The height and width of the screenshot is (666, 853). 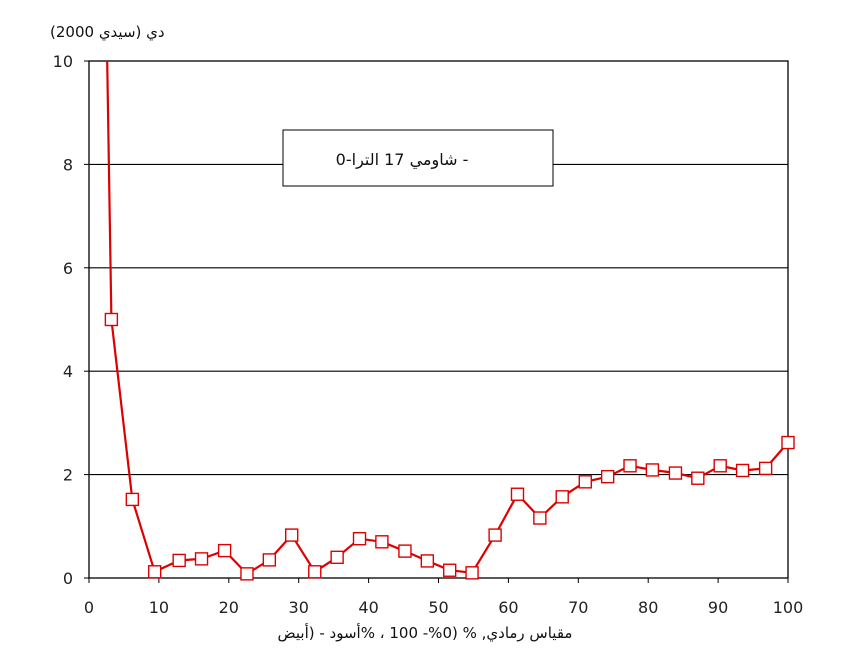 What do you see at coordinates (578, 607) in the screenshot?
I see `x-tick-label: 70` at bounding box center [578, 607].